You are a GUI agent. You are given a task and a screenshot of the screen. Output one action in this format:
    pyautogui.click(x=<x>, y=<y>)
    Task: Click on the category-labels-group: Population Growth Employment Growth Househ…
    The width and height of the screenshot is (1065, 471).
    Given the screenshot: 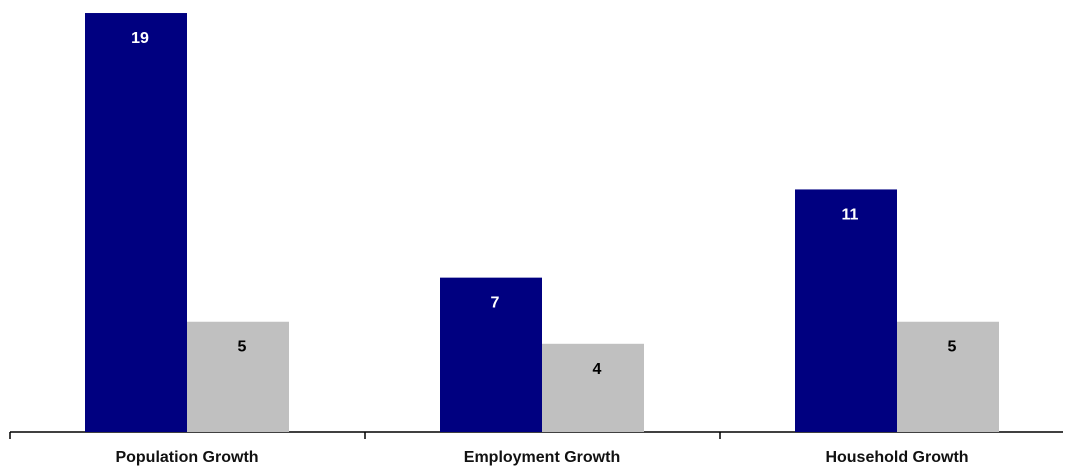 What is the action you would take?
    pyautogui.click(x=541, y=457)
    